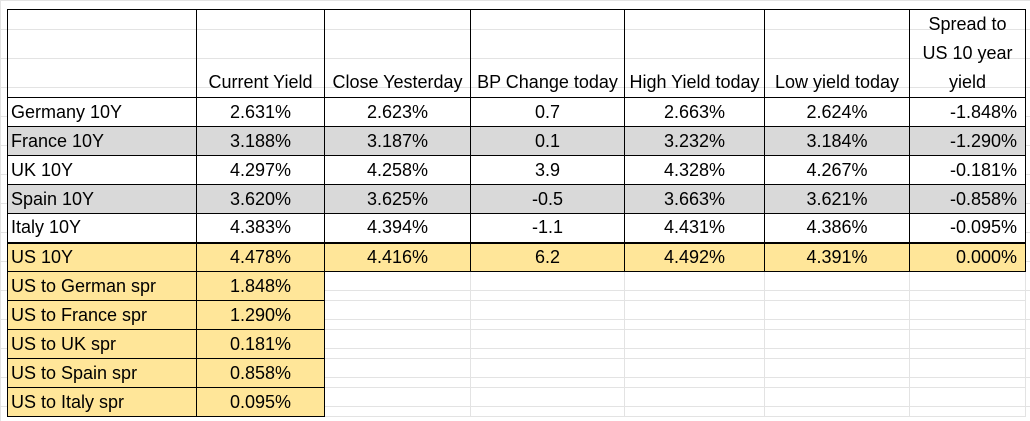 This screenshot has height=421, width=1030. Describe the element at coordinates (397, 141) in the screenshot. I see `cell-close-yesterday: 3.187%` at that location.